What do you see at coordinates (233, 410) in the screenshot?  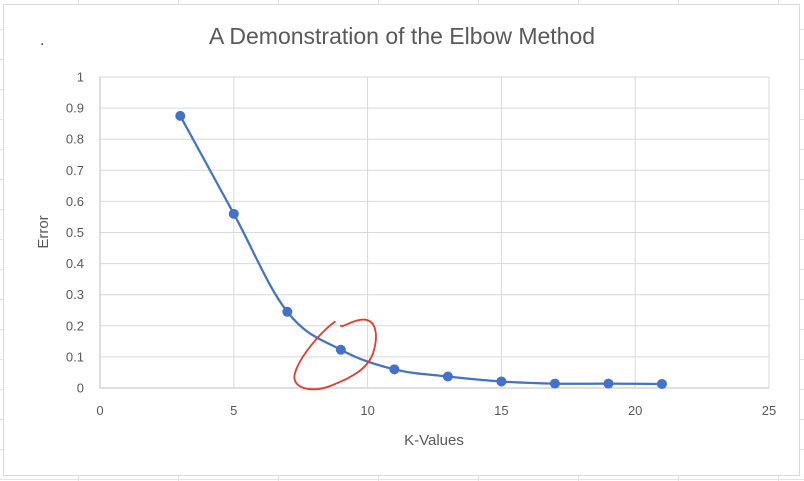 I see `x-tick-label: 5` at bounding box center [233, 410].